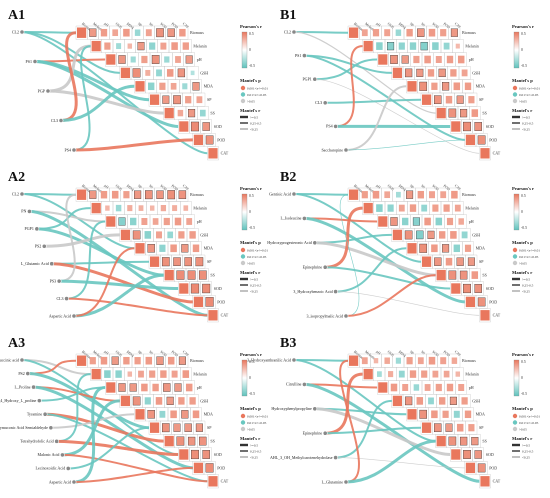 This screenshot has width=550, height=498. I want to click on colorbar-tick: -0.5, so click(524, 228).